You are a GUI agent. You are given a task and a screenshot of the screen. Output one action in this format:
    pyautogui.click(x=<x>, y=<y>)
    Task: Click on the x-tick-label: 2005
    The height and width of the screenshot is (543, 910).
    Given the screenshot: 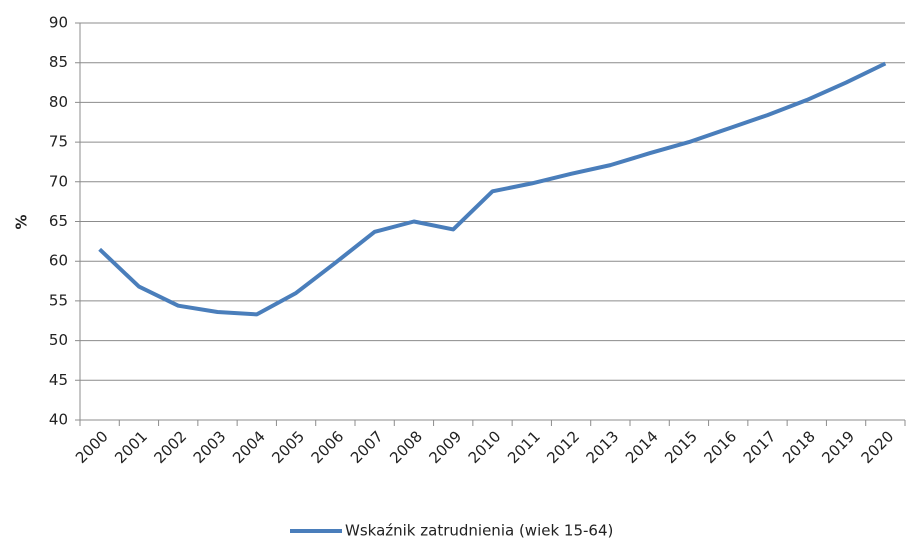 What is the action you would take?
    pyautogui.click(x=288, y=447)
    